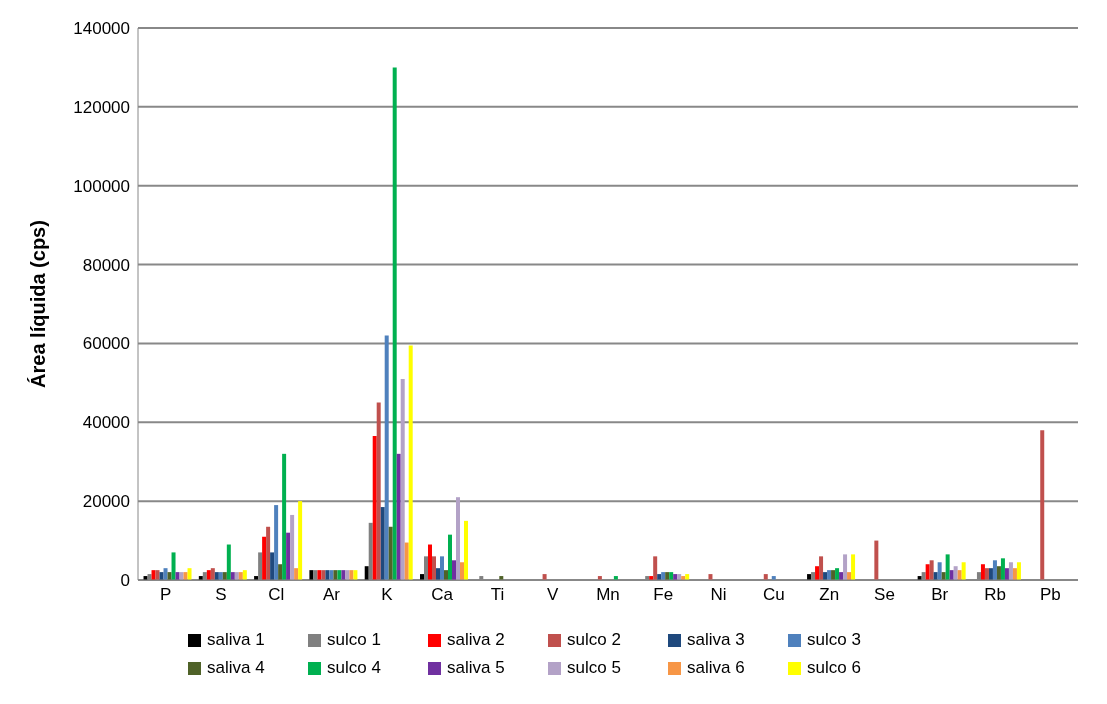 This screenshot has width=1107, height=704. Describe the element at coordinates (165, 595) in the screenshot. I see `x-tick-label: P` at that location.